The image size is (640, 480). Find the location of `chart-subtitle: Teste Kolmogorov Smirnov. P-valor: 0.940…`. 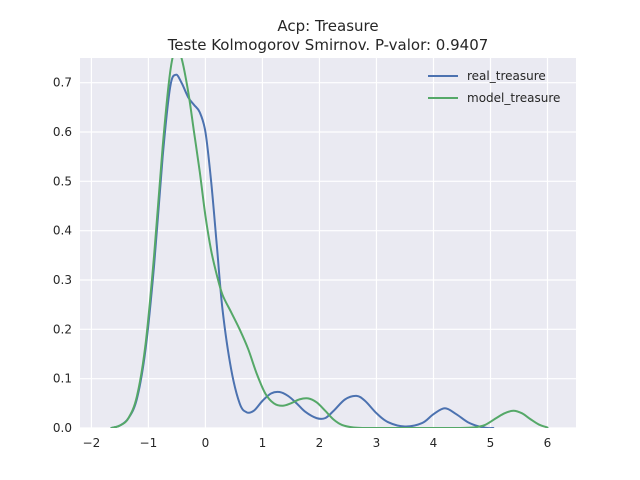

chart-subtitle: Teste Kolmogorov Smirnov. P-valor: 0.940… is located at coordinates (328, 45).